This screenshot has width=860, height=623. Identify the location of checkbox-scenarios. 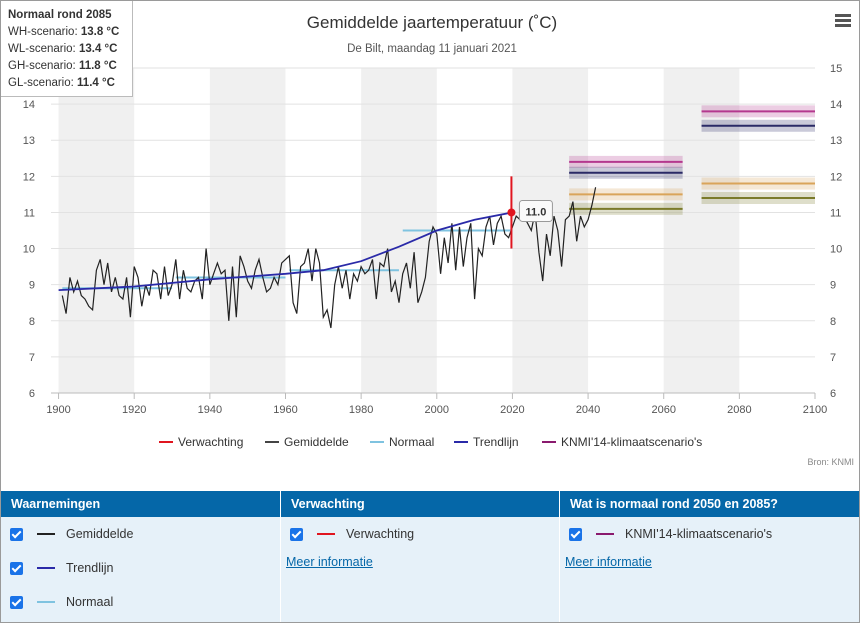
(575, 534).